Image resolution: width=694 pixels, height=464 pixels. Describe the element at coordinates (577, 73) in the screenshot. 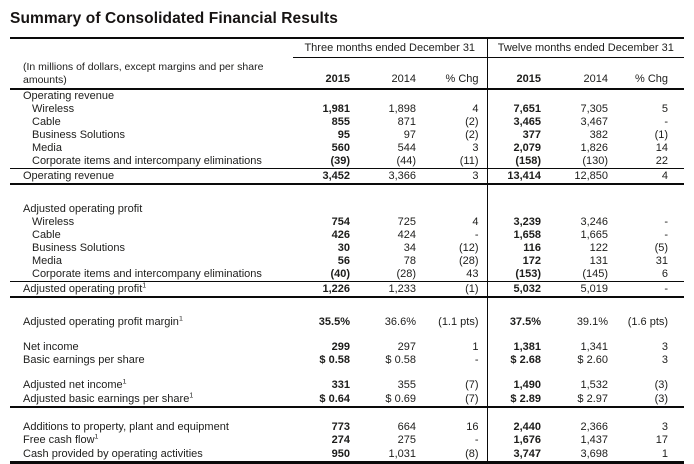

I see `column-header-y-2014: 2014` at that location.